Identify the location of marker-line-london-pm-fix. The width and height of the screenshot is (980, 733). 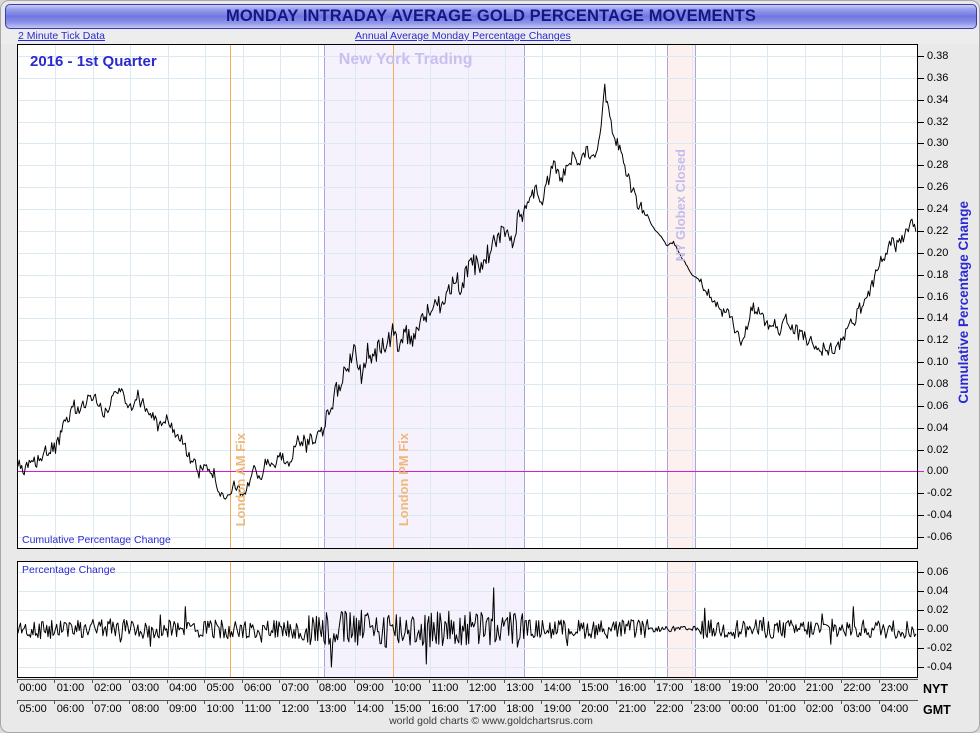
(393, 619).